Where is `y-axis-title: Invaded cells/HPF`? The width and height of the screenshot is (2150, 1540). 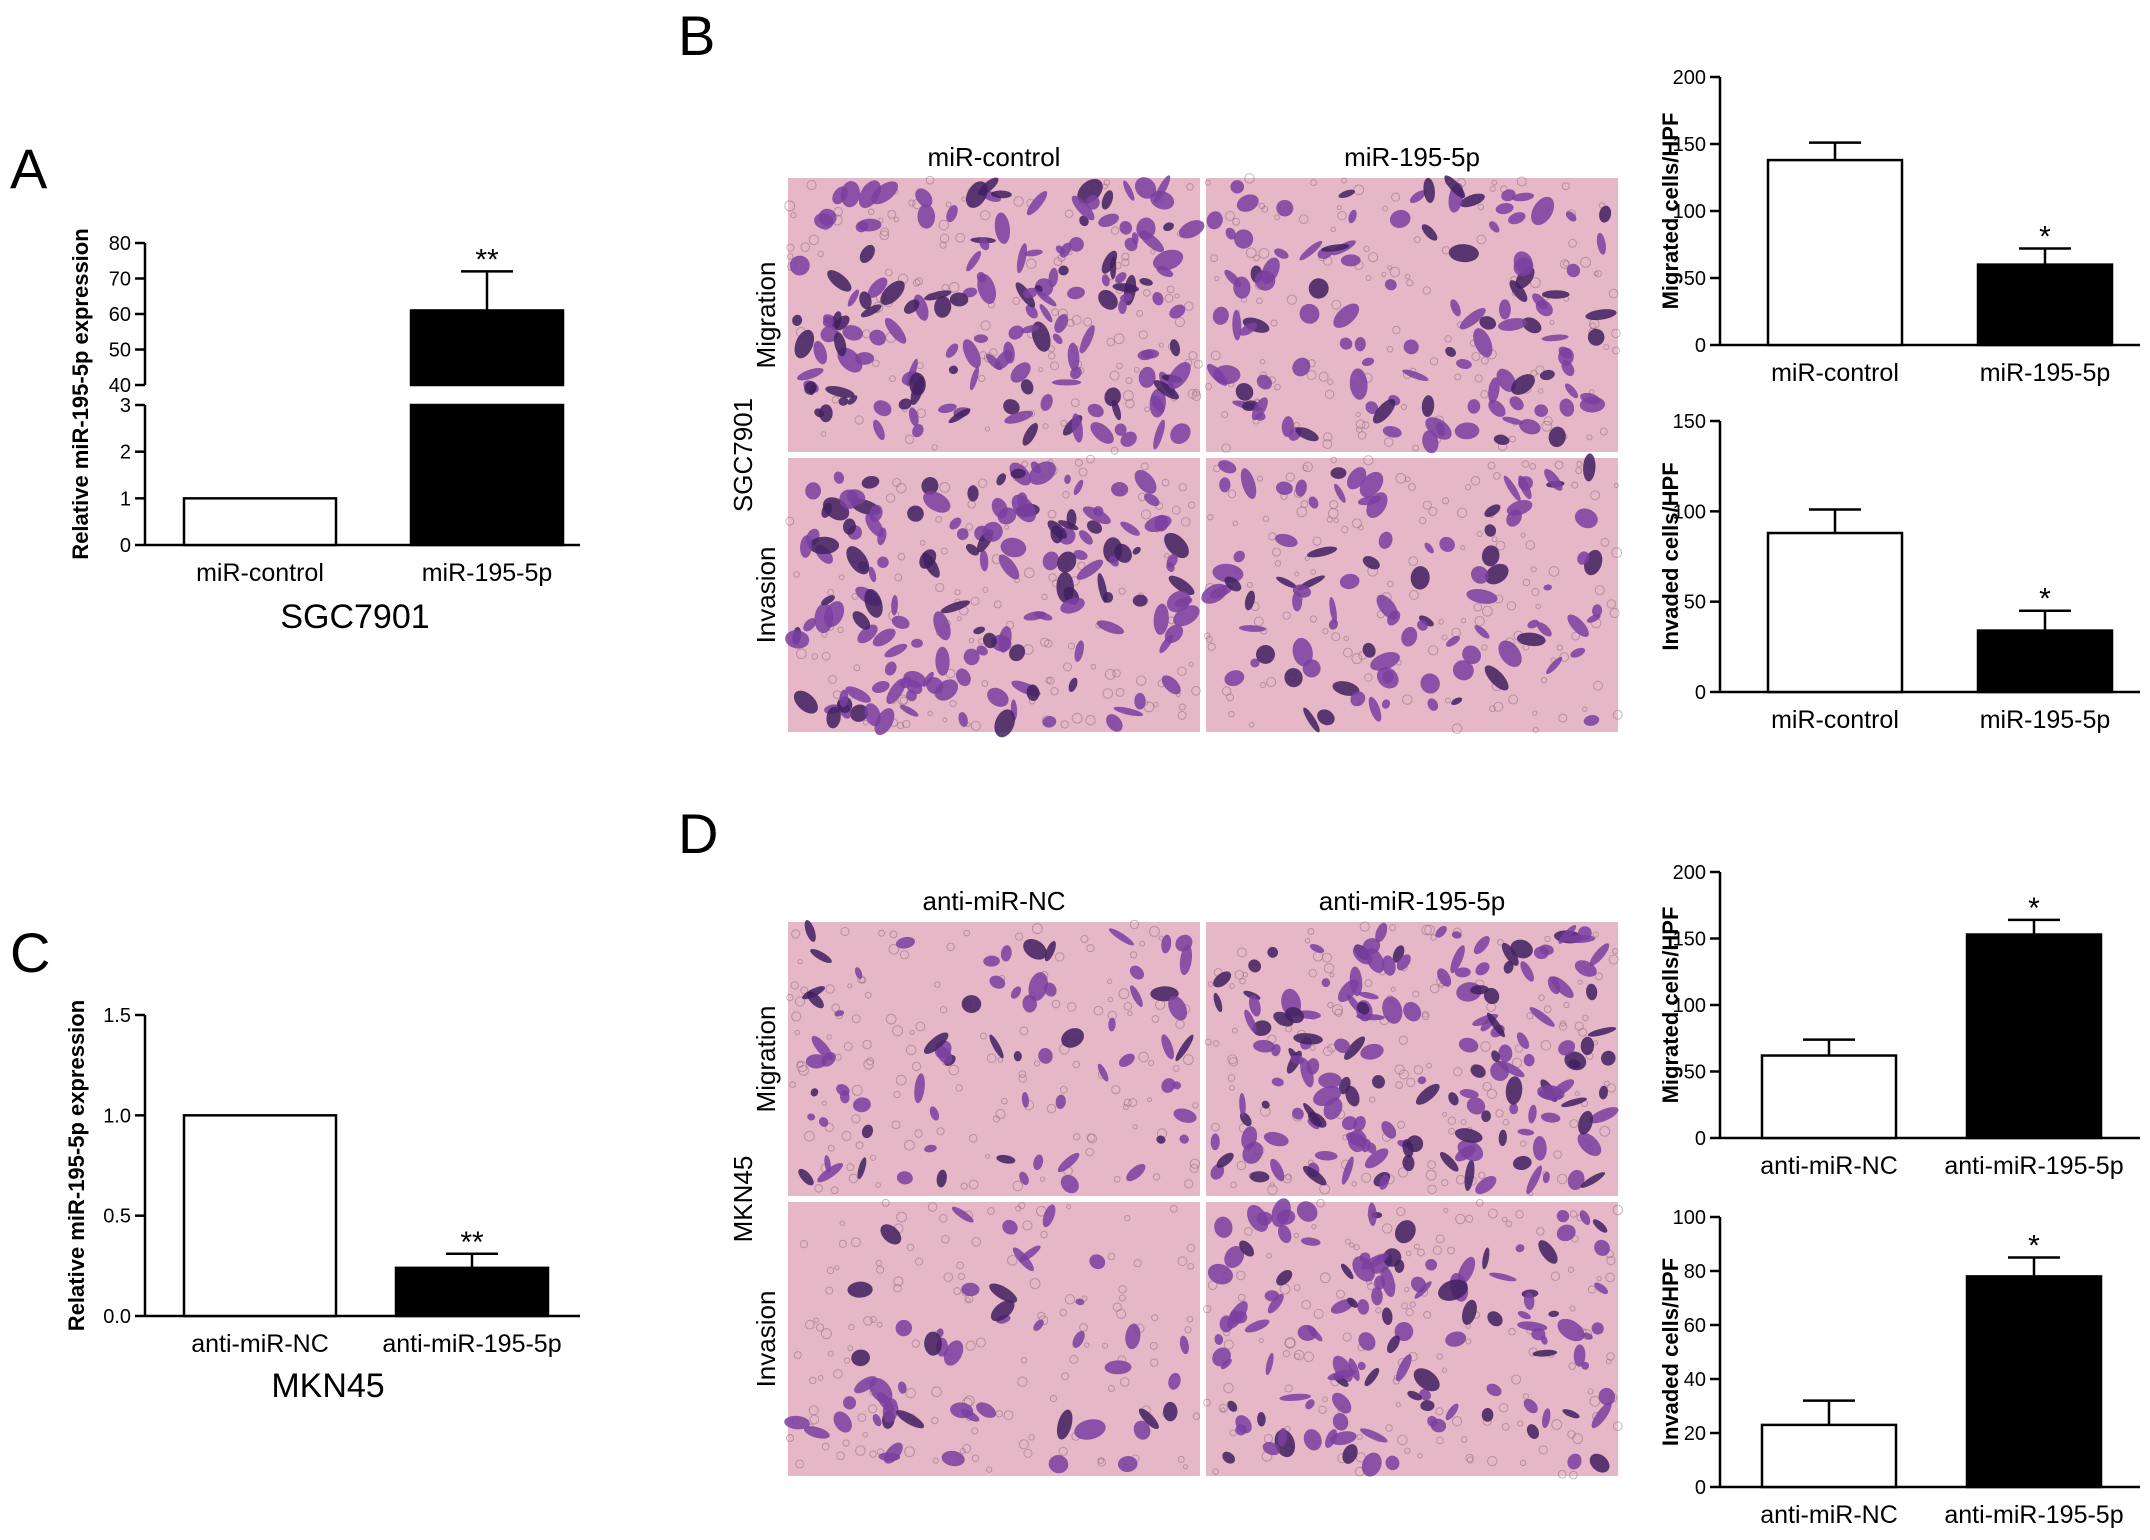
y-axis-title: Invaded cells/HPF is located at coordinates (1670, 556).